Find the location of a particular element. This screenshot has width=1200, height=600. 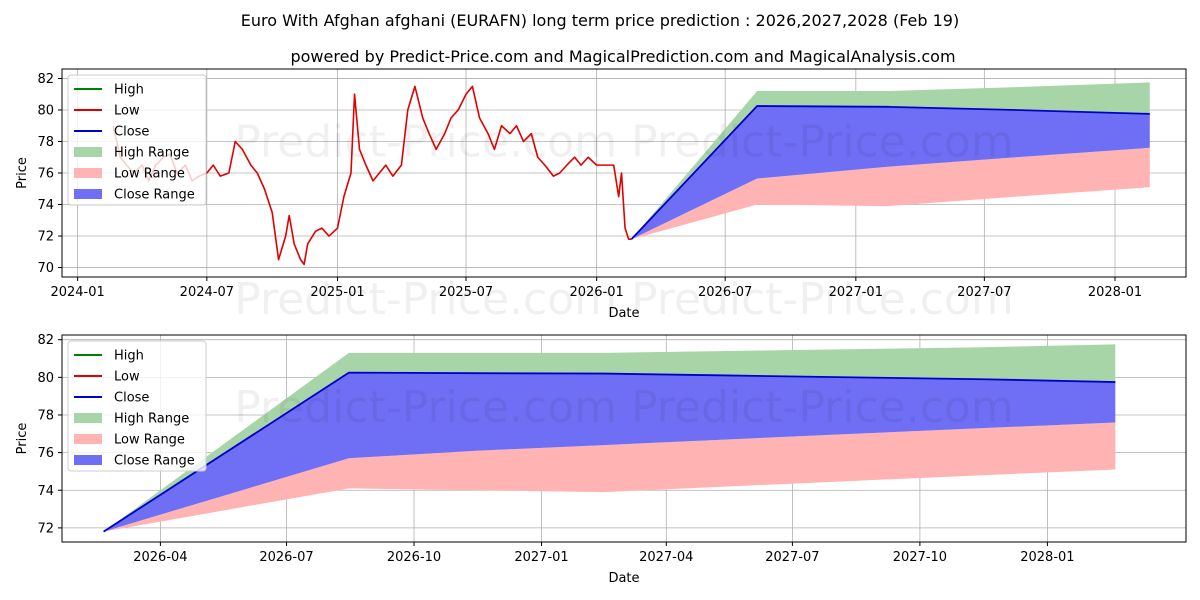

x-tick-label: 2026-04 is located at coordinates (160, 557).